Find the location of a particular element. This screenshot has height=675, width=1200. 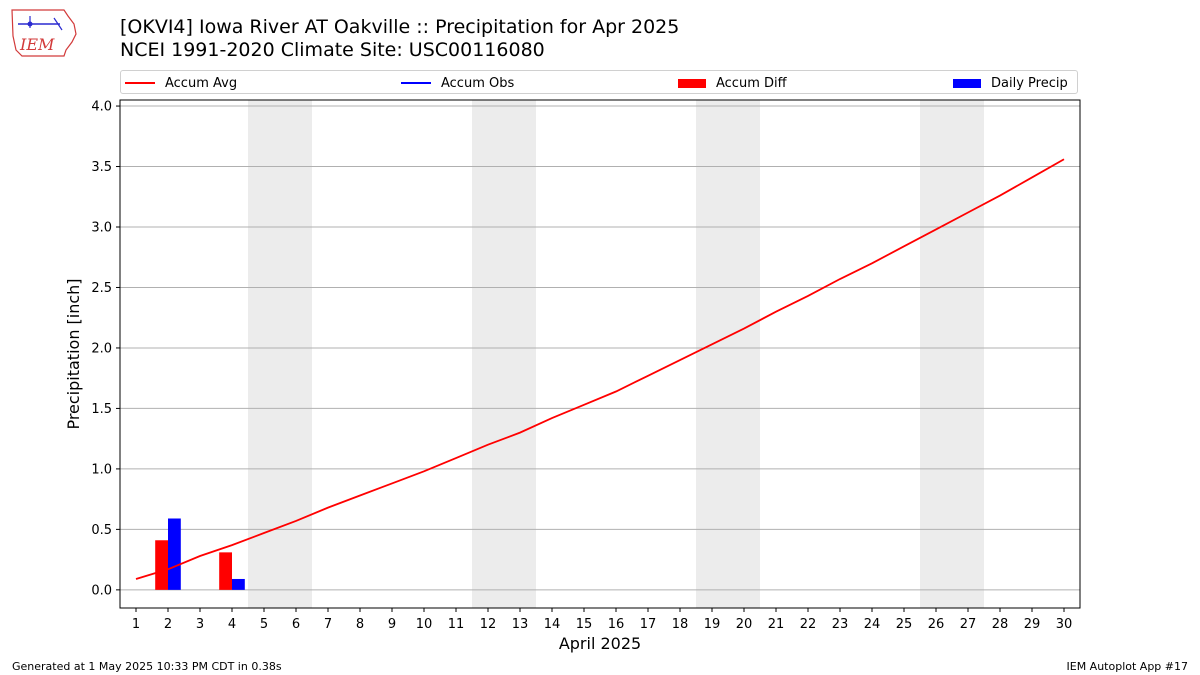

station-dot is located at coordinates (30, 24).